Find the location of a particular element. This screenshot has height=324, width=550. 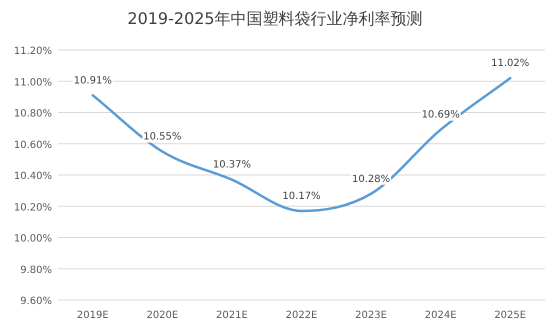

x-tick-label: 2021E is located at coordinates (232, 315).